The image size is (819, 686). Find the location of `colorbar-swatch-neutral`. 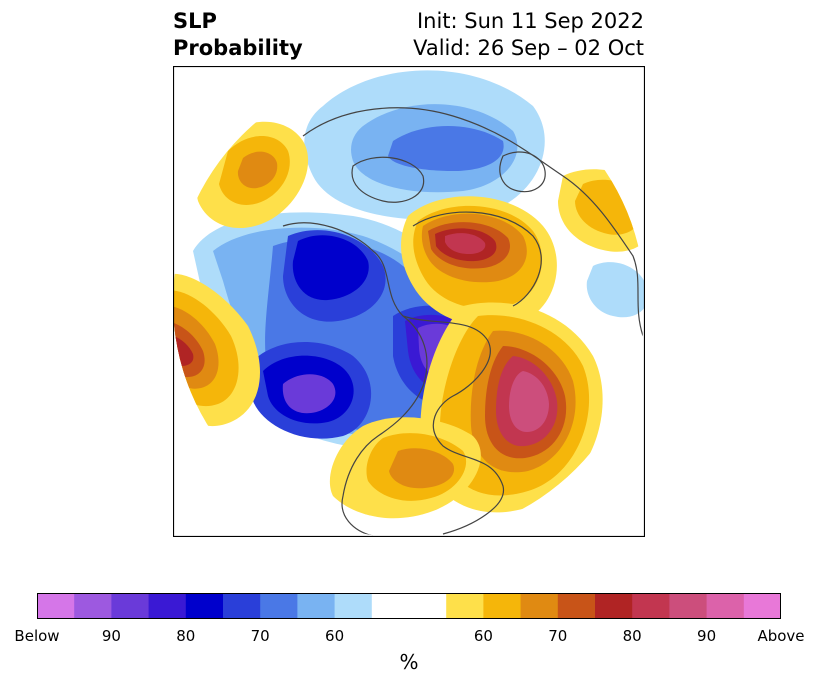

colorbar-swatch-neutral is located at coordinates (409, 606).